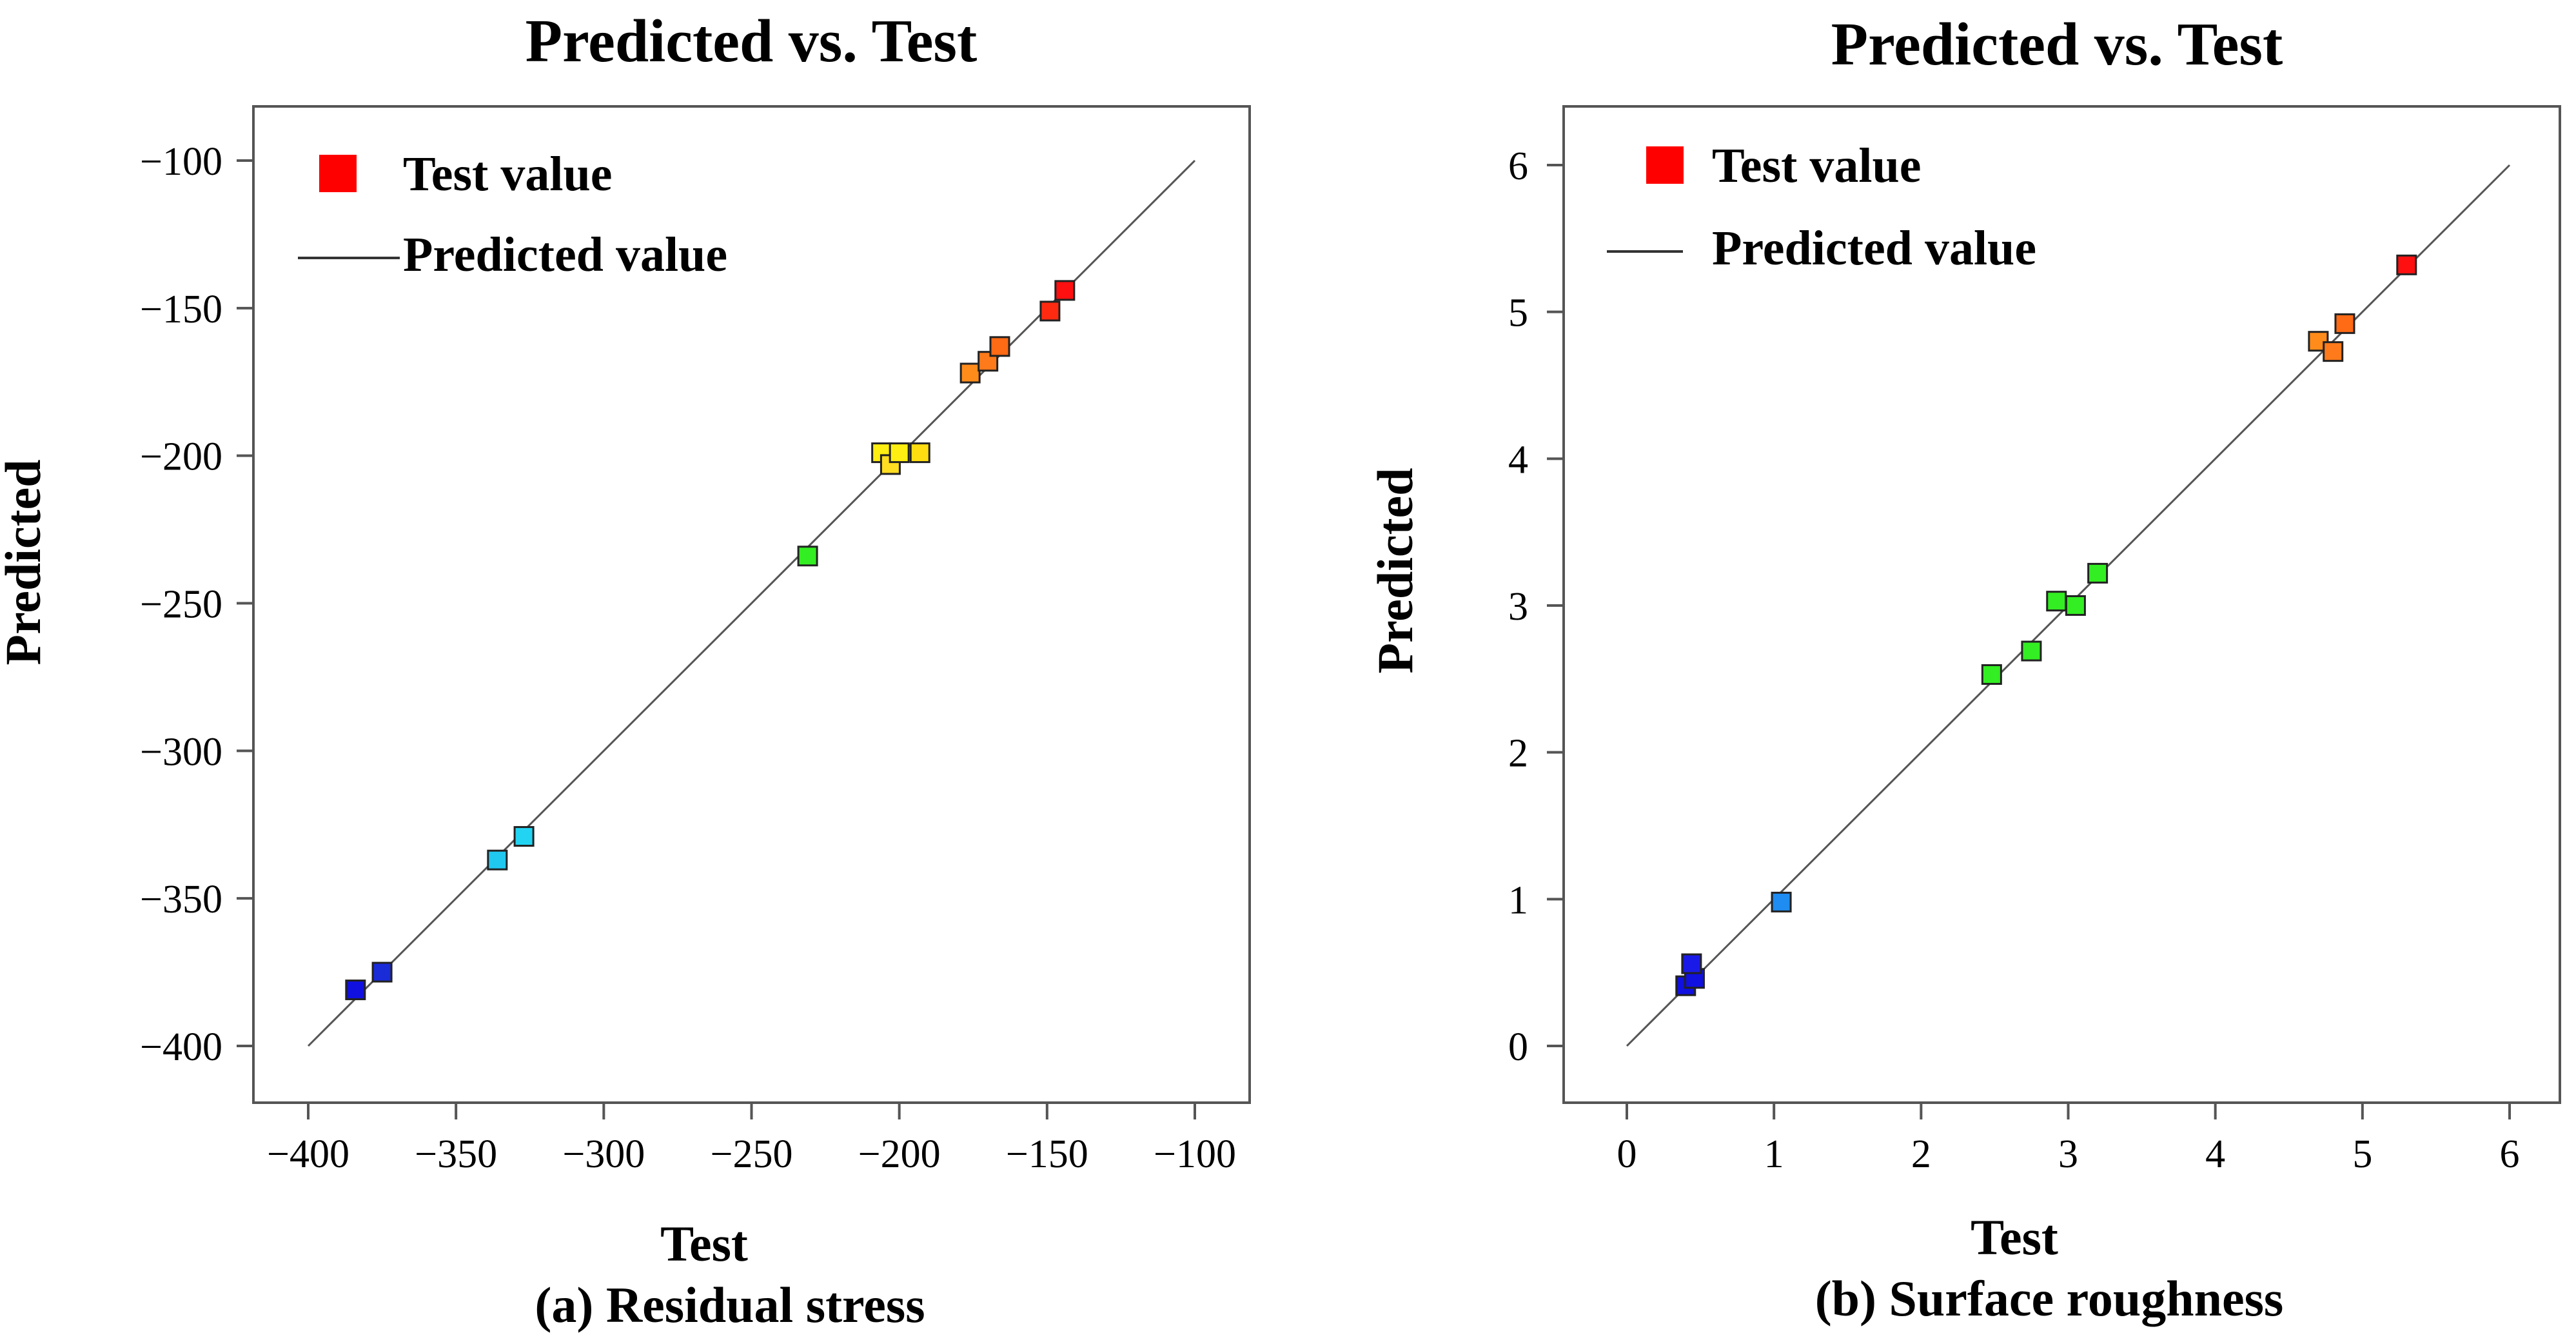  Describe the element at coordinates (181, 899) in the screenshot. I see `y-tick-label: −350` at that location.